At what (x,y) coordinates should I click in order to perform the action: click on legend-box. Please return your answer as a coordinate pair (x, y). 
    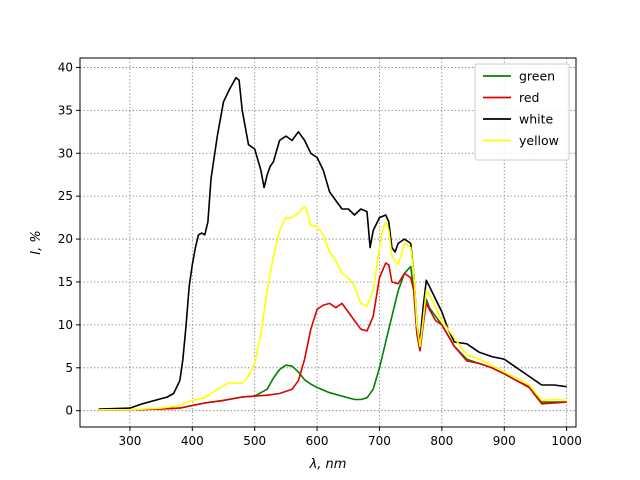
    Looking at the image, I should click on (522, 112).